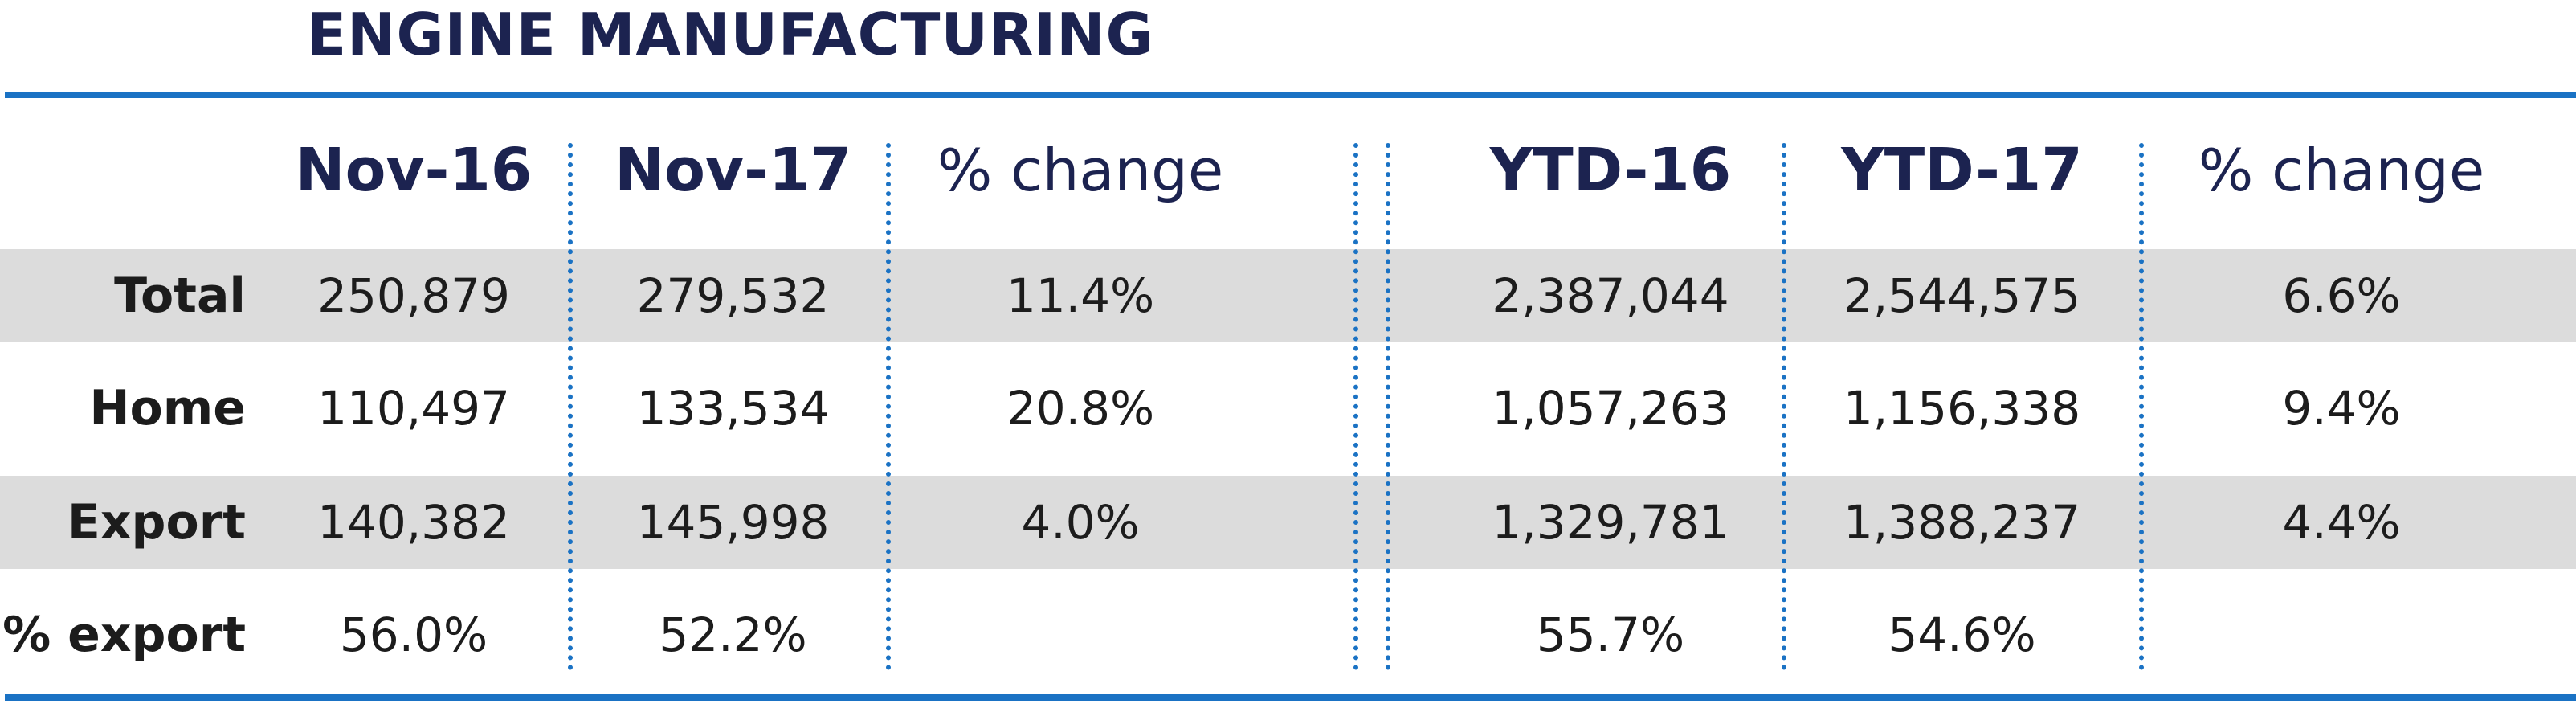  What do you see at coordinates (732, 170) in the screenshot?
I see `column-header-nov-17: Nov-17` at bounding box center [732, 170].